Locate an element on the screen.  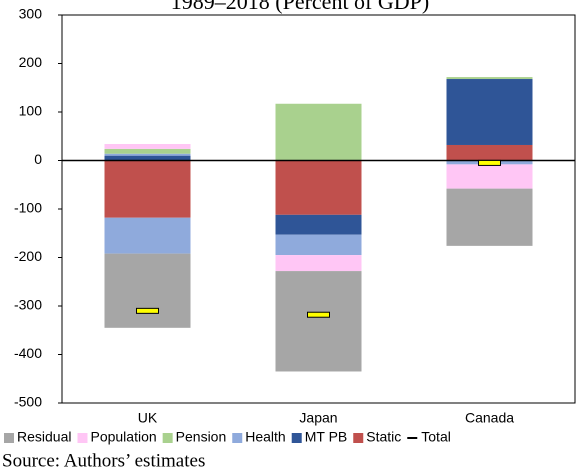
legend-label: Static is located at coordinates (383, 437).